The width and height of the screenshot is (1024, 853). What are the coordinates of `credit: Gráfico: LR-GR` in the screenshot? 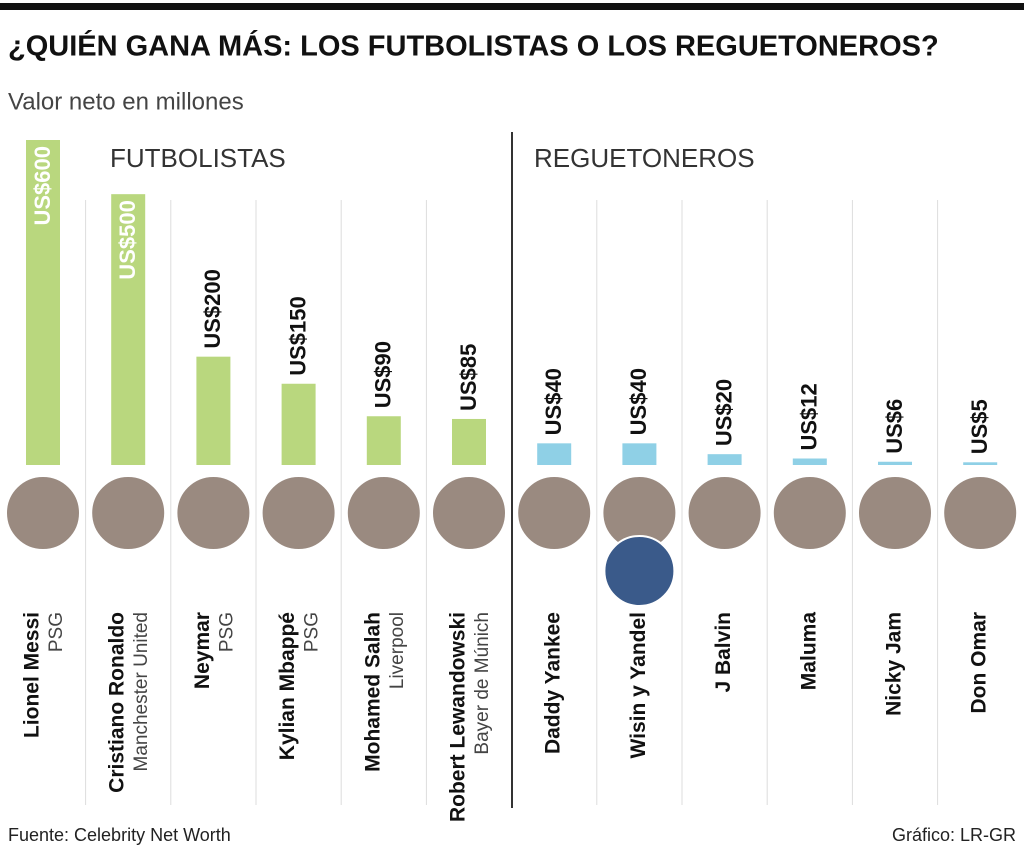 It's located at (954, 835).